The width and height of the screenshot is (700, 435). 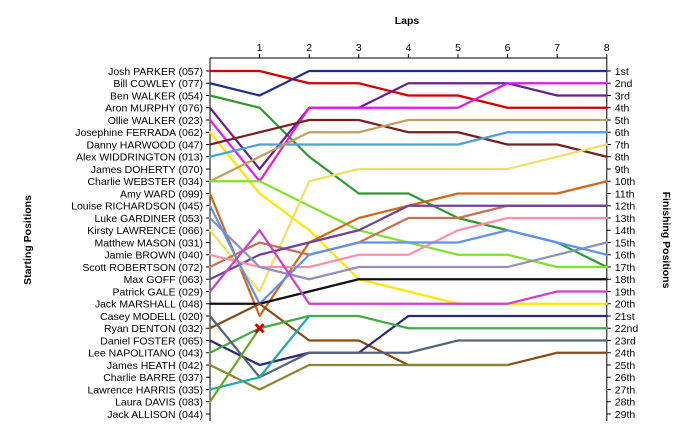 I want to click on starting-position-label: Jack ALLISON (044), so click(x=155, y=415).